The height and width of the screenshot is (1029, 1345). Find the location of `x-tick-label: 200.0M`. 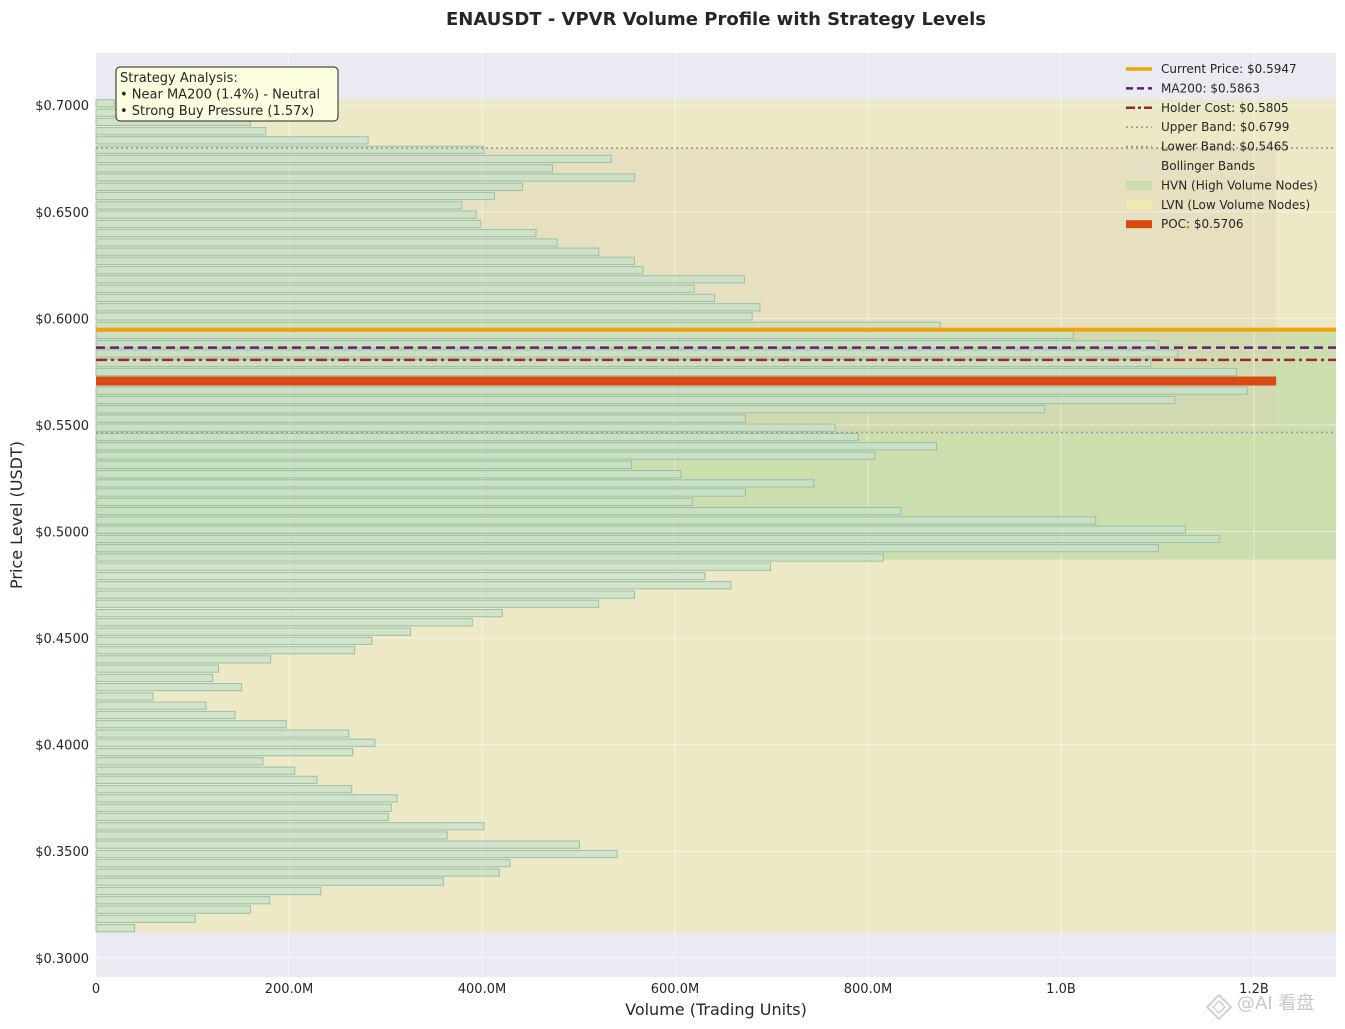

x-tick-label: 200.0M is located at coordinates (289, 989).